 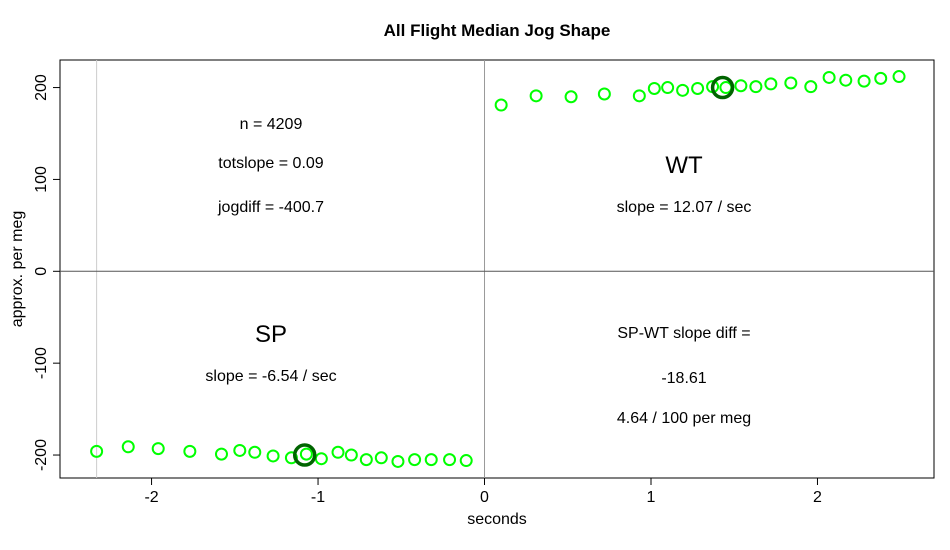 What do you see at coordinates (271, 124) in the screenshot?
I see `annotation-n: n = 4209` at bounding box center [271, 124].